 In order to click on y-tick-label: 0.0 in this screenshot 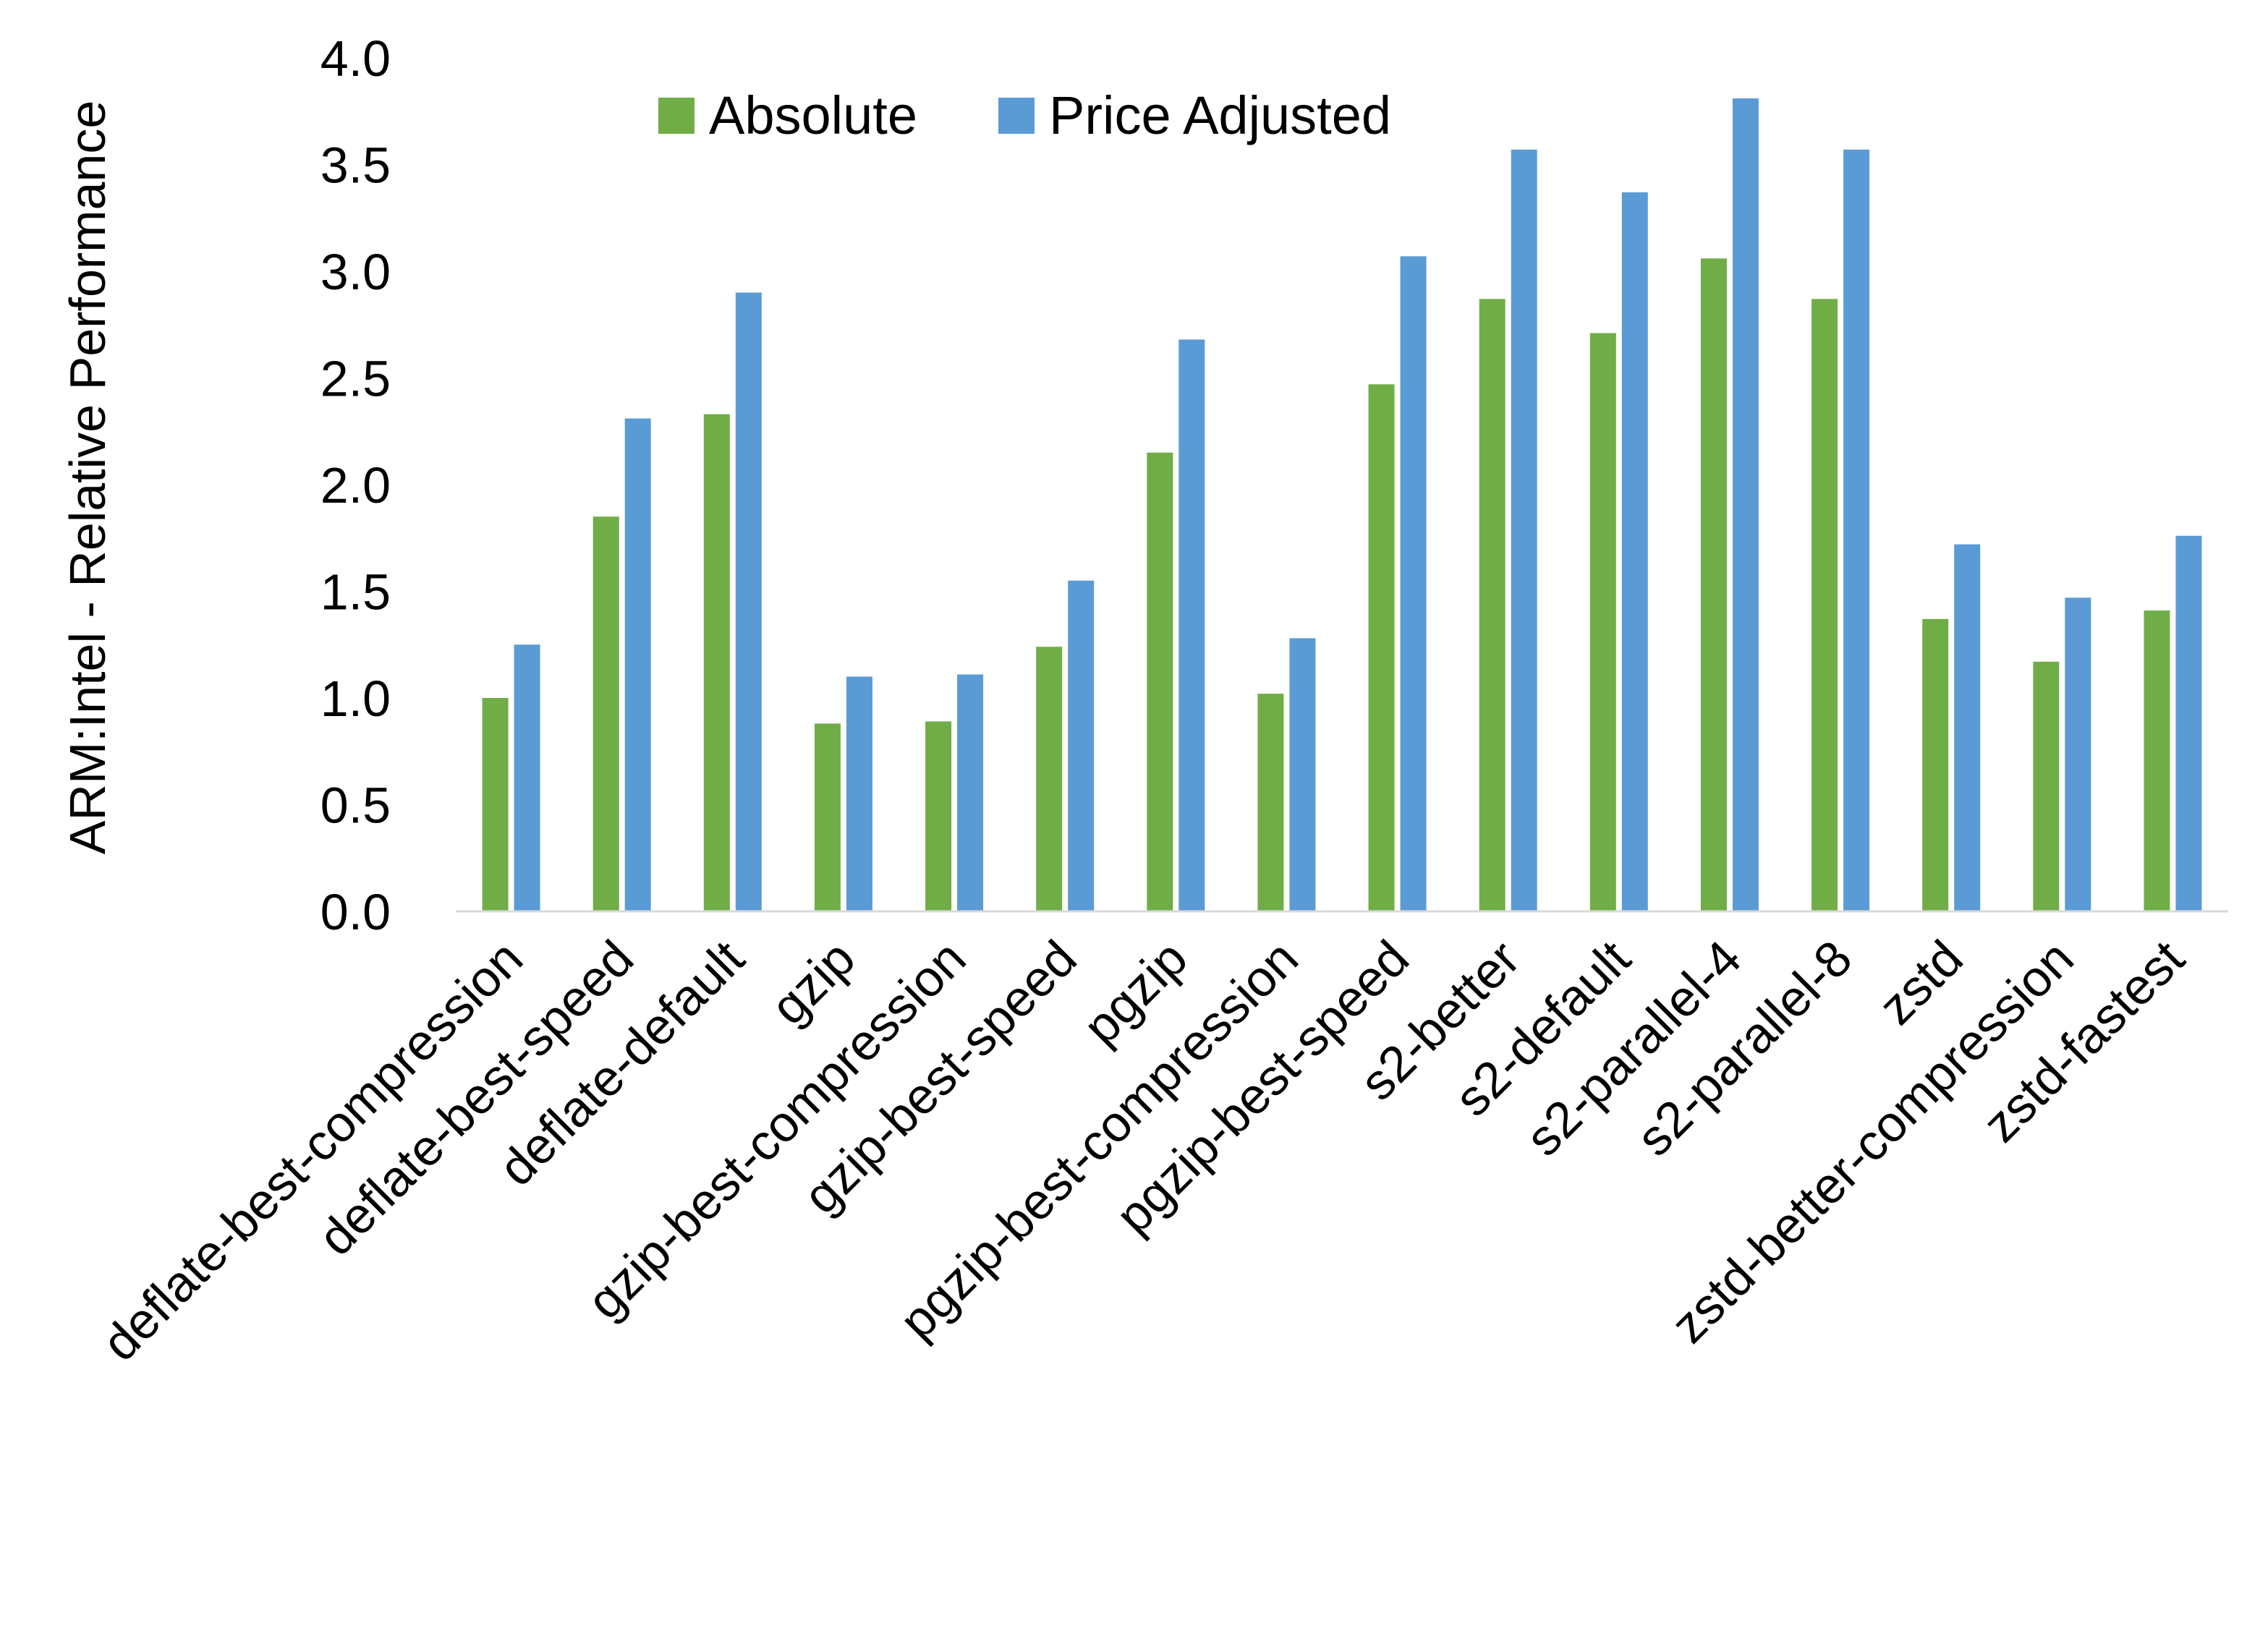, I will do `click(355, 912)`.